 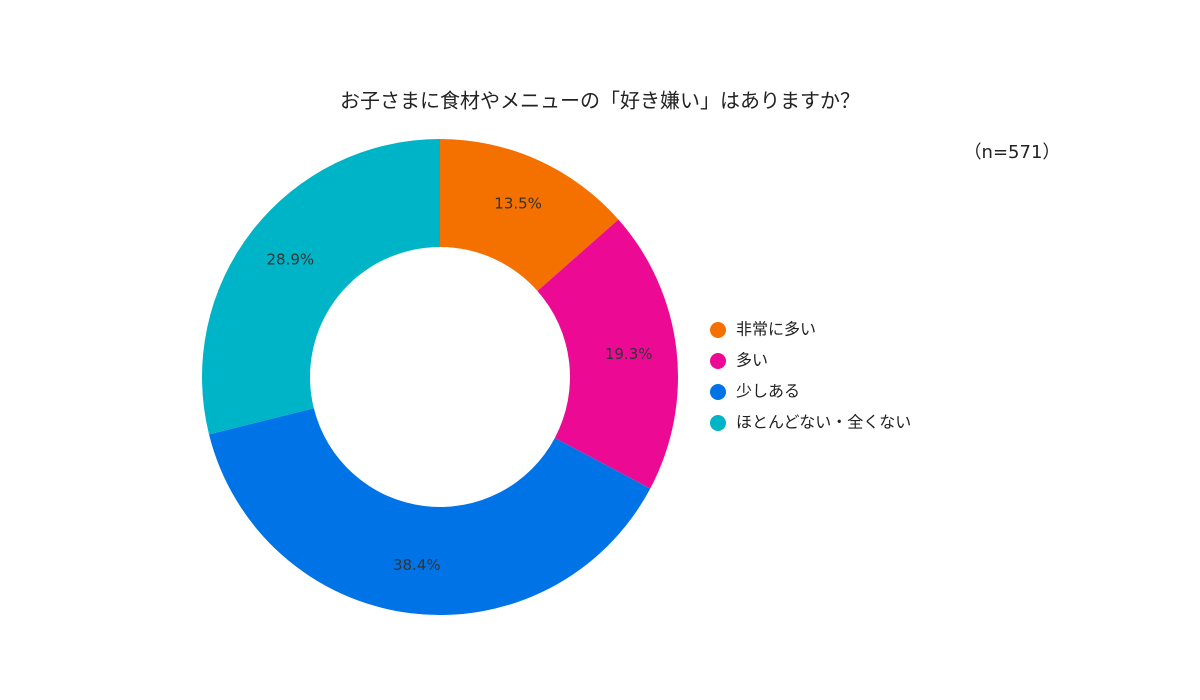 I want to click on slice-label: 28.9%, so click(x=291, y=259).